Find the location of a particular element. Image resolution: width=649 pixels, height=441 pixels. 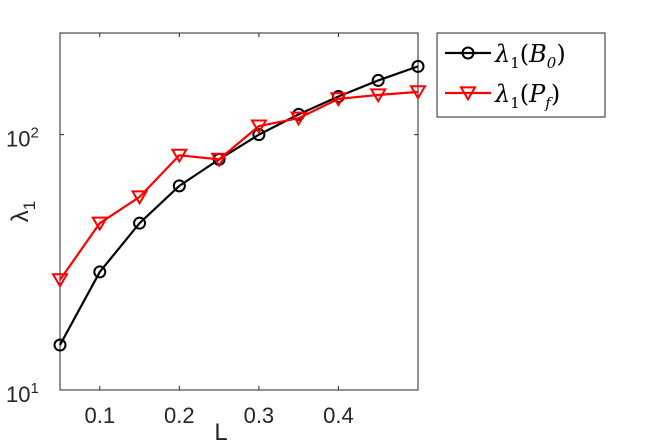

legend-box is located at coordinates (521, 75).